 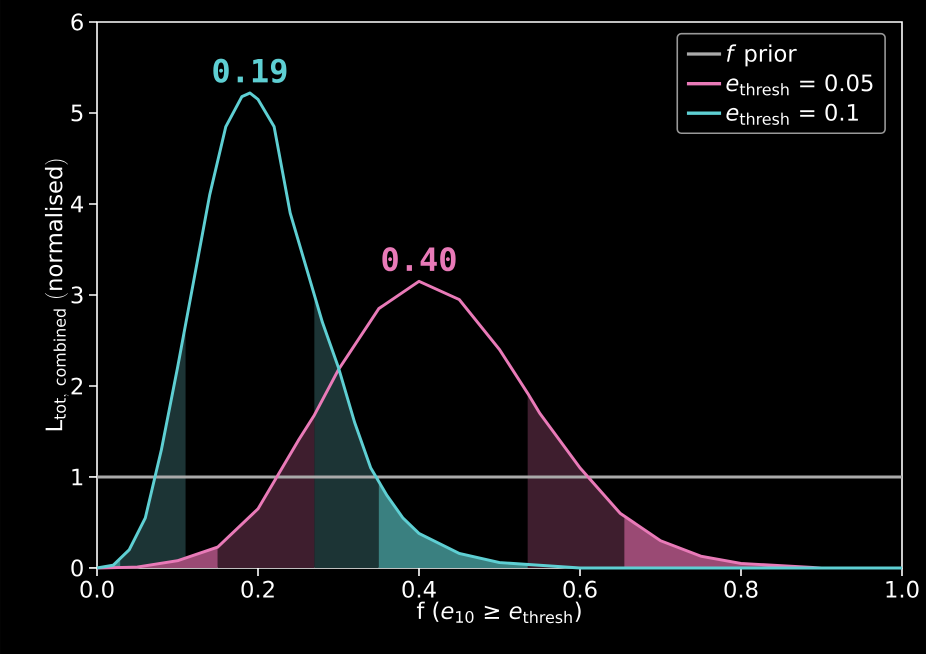 I want to click on x-tick-label: 0.6, so click(x=580, y=589).